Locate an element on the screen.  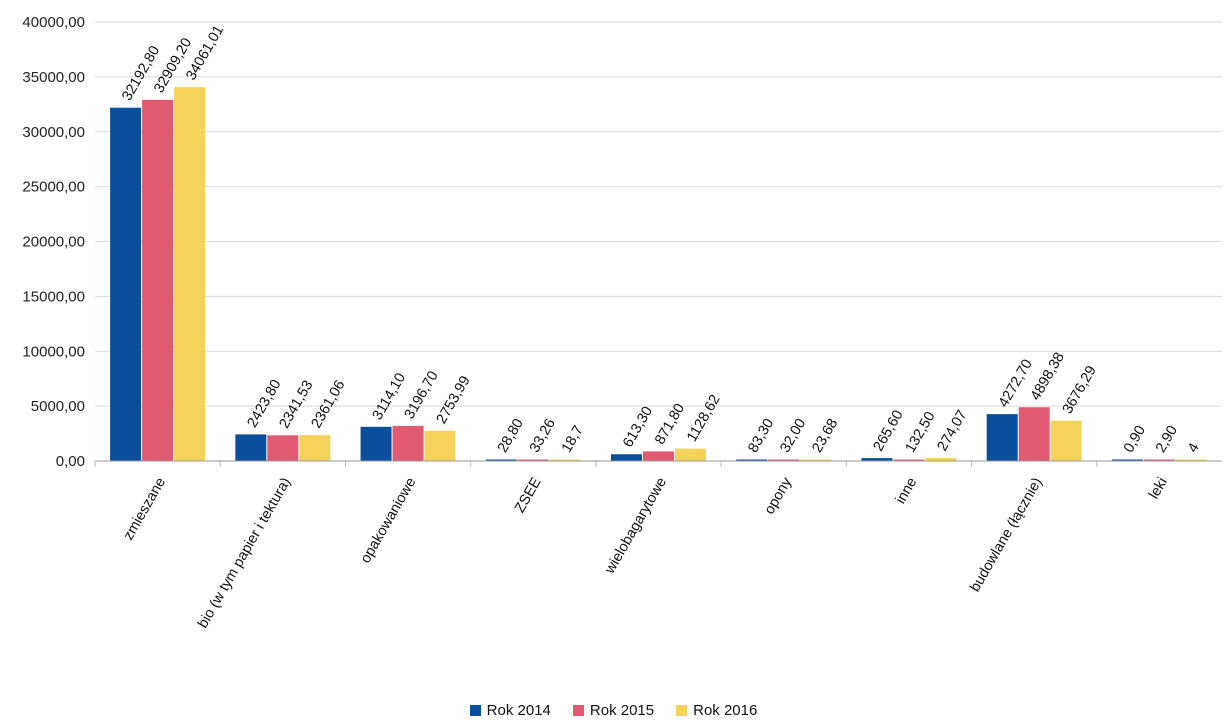
legend: Rok 2014 Rok 2015 Rok 2016 is located at coordinates (613, 710).